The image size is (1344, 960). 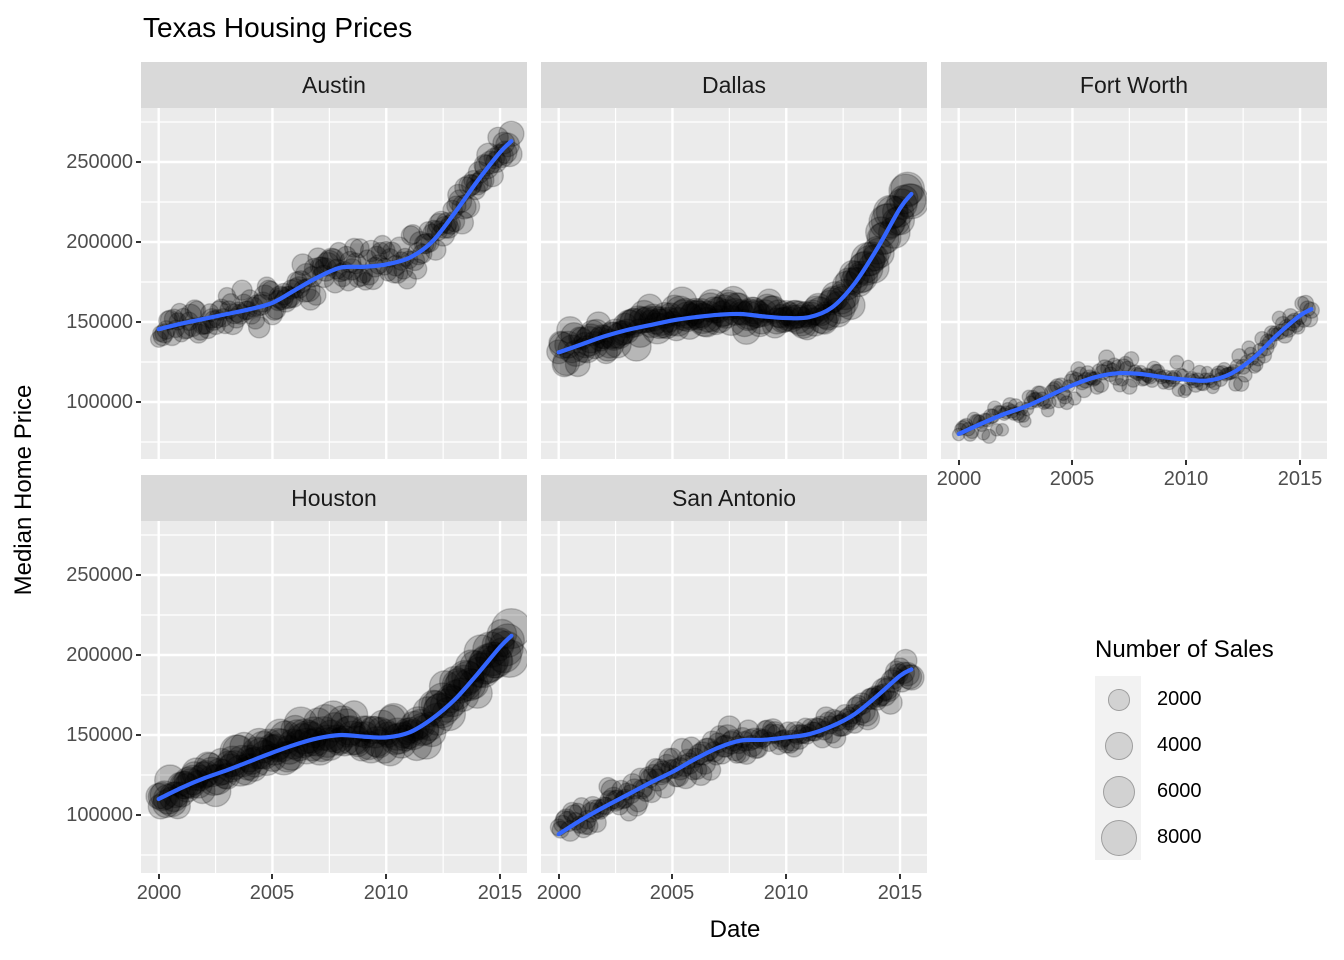 What do you see at coordinates (1179, 699) in the screenshot?
I see `legend-label: 2000` at bounding box center [1179, 699].